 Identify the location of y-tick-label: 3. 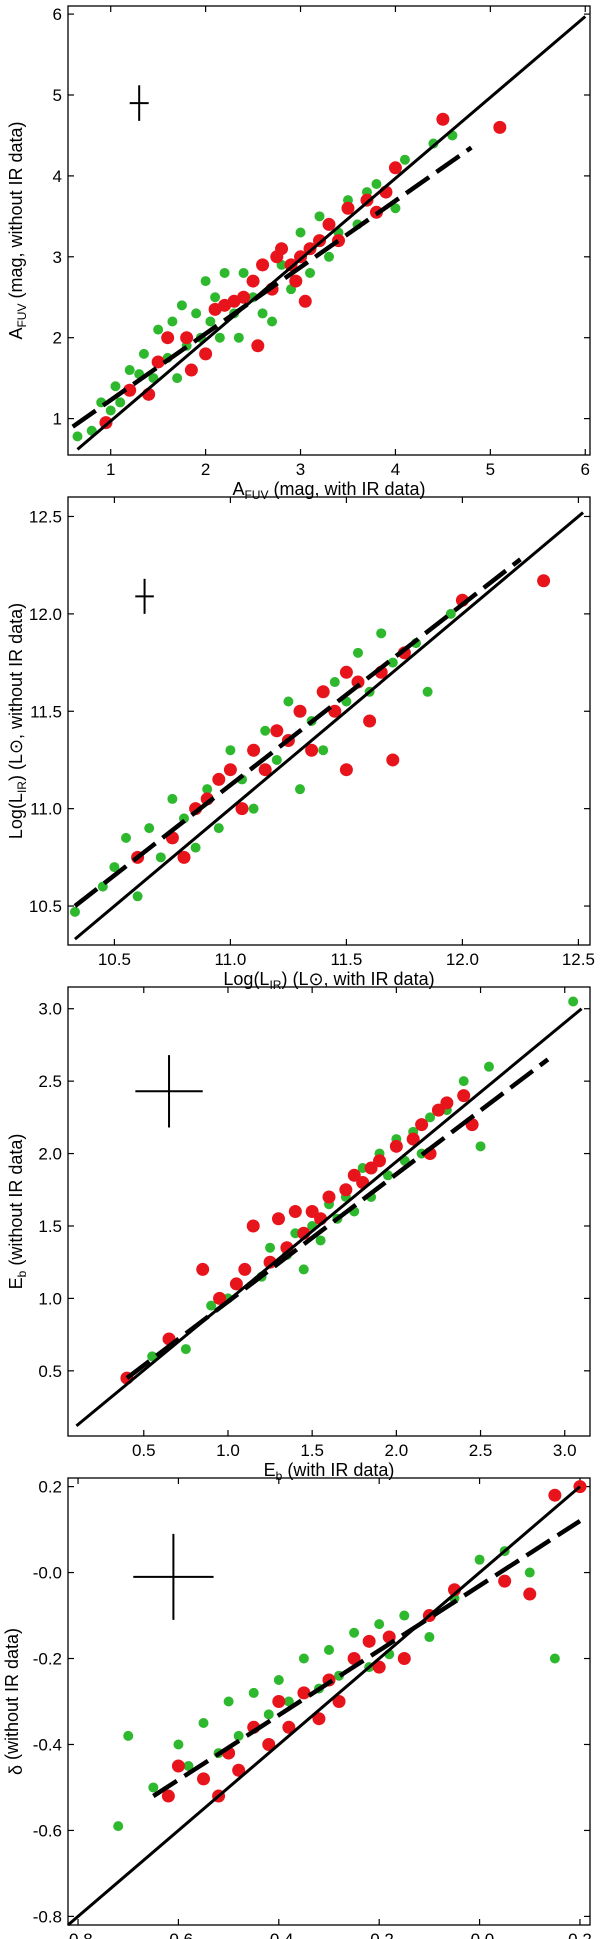
(57, 257).